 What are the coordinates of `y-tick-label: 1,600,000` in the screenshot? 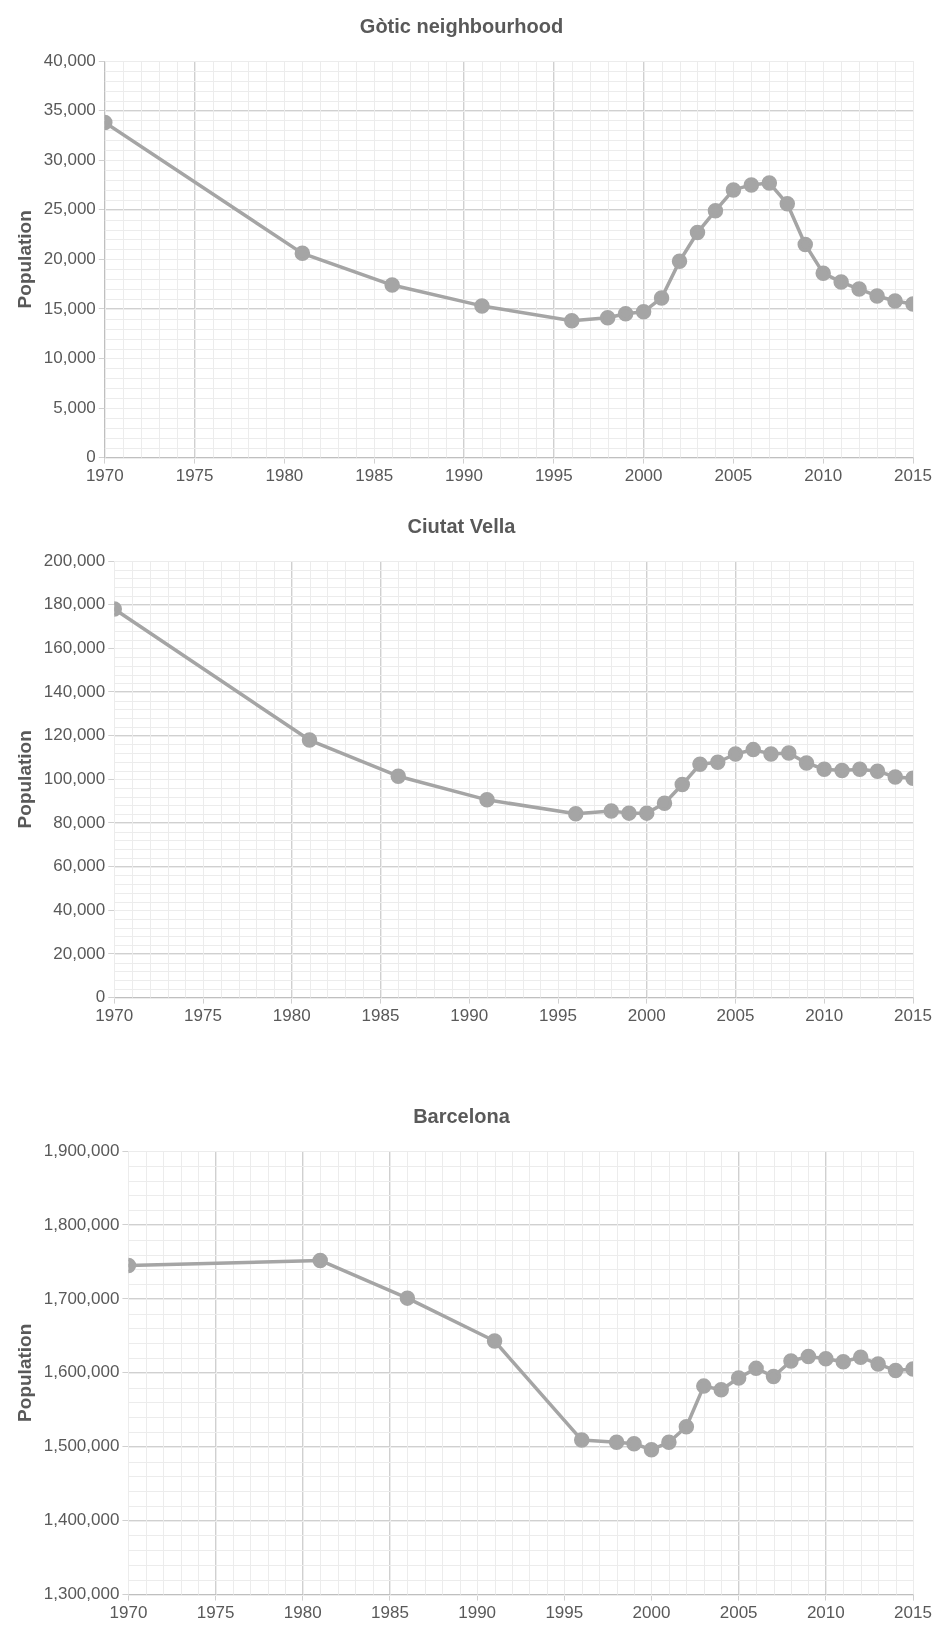 It's located at (81, 1372).